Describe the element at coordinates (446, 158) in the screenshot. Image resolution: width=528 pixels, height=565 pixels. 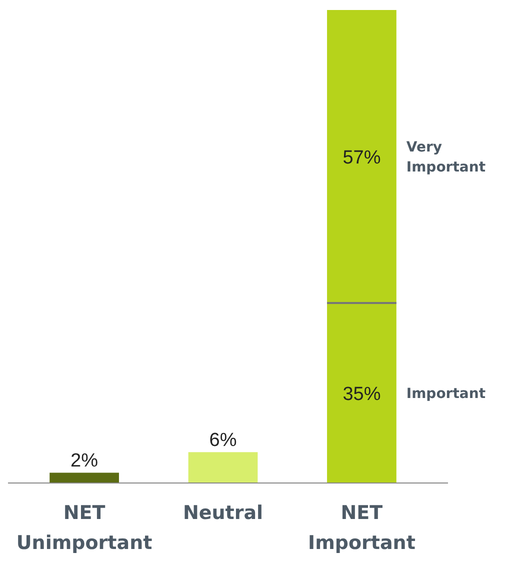
I see `series-label: Very Important` at that location.